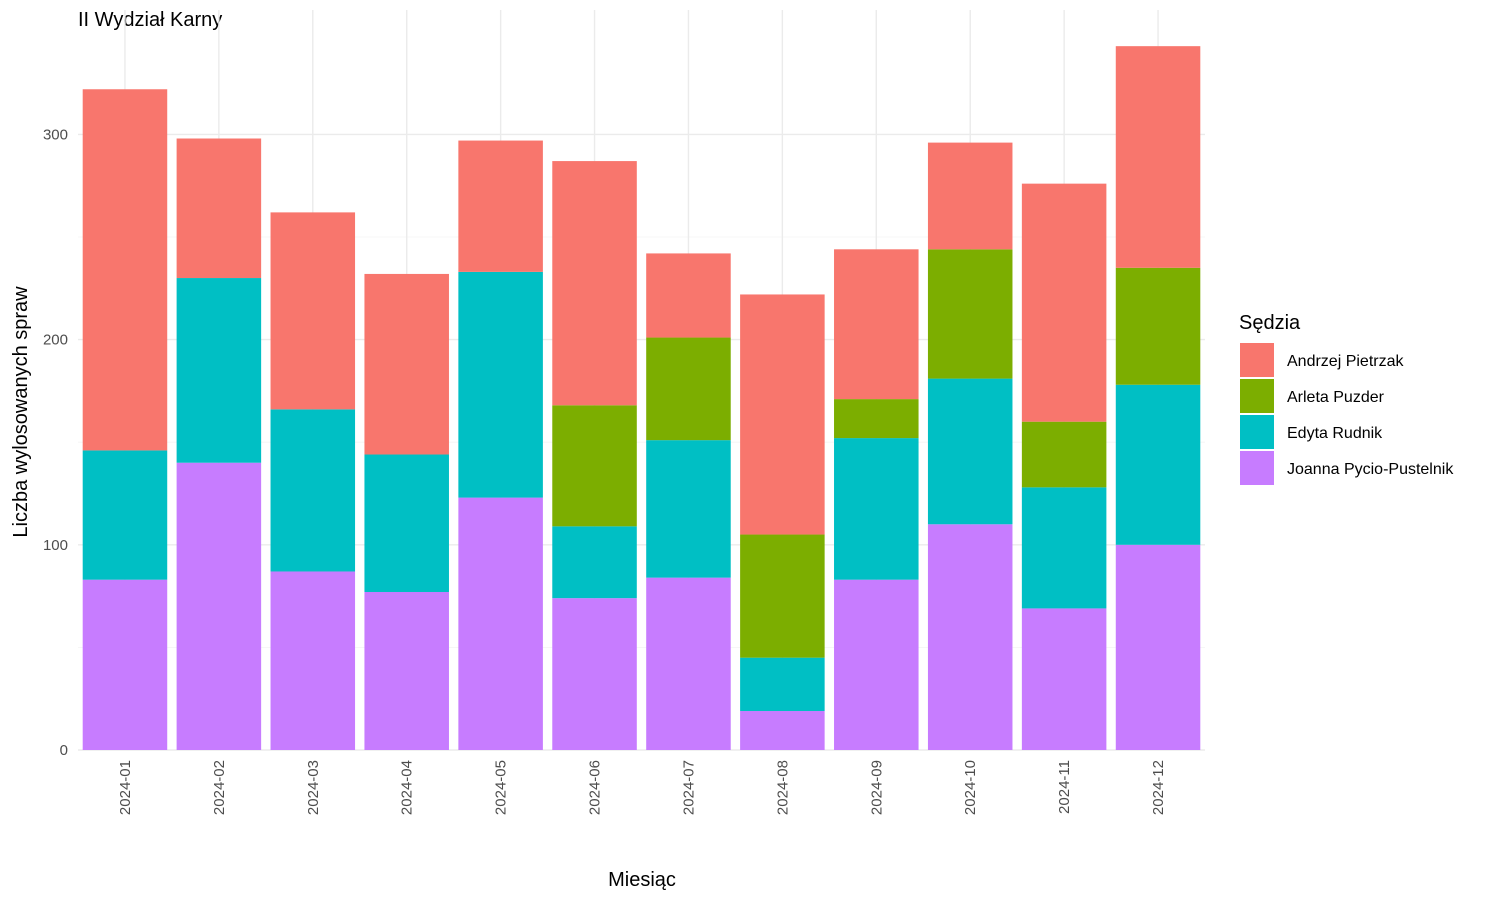 This screenshot has width=1500, height=900. I want to click on y-tick-label: 0, so click(64, 750).